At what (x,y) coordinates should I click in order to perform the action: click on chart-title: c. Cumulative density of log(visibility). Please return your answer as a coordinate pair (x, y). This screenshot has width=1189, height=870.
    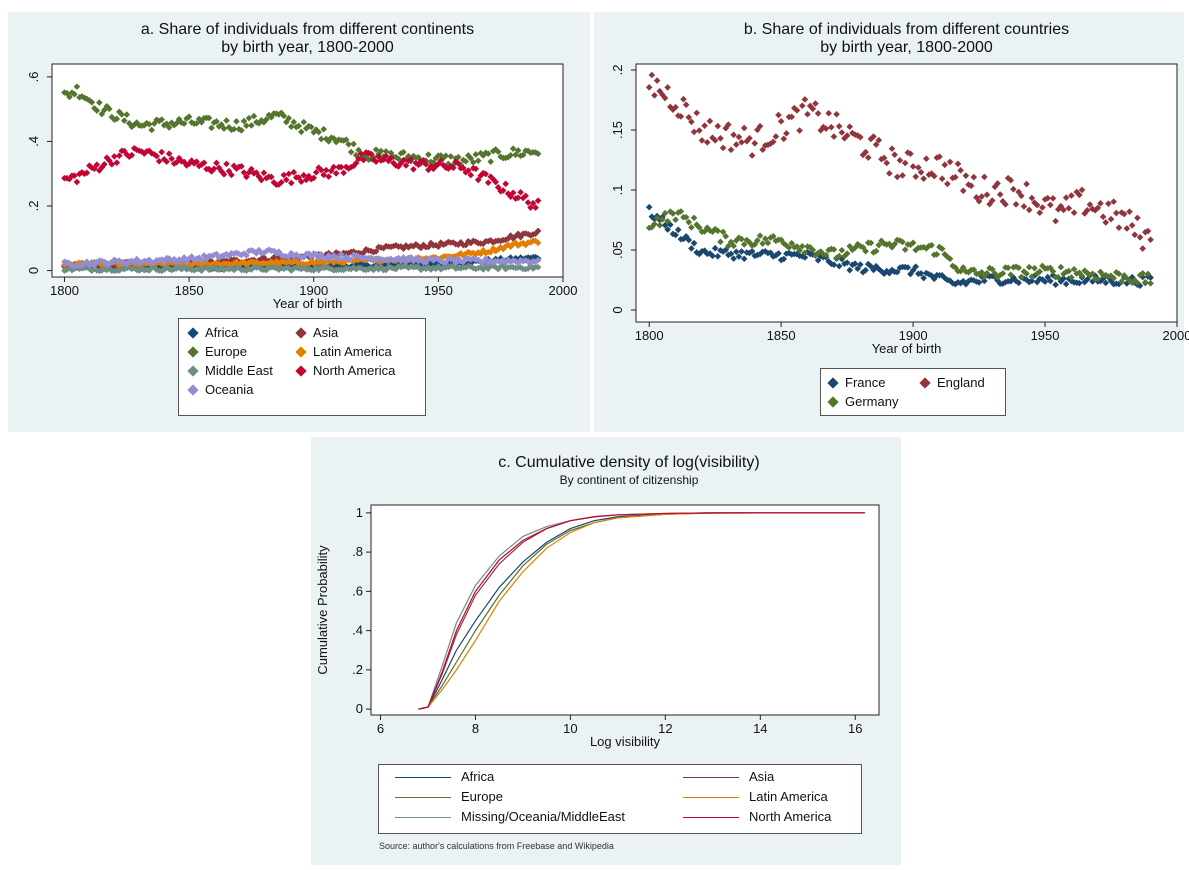
    Looking at the image, I should click on (628, 462).